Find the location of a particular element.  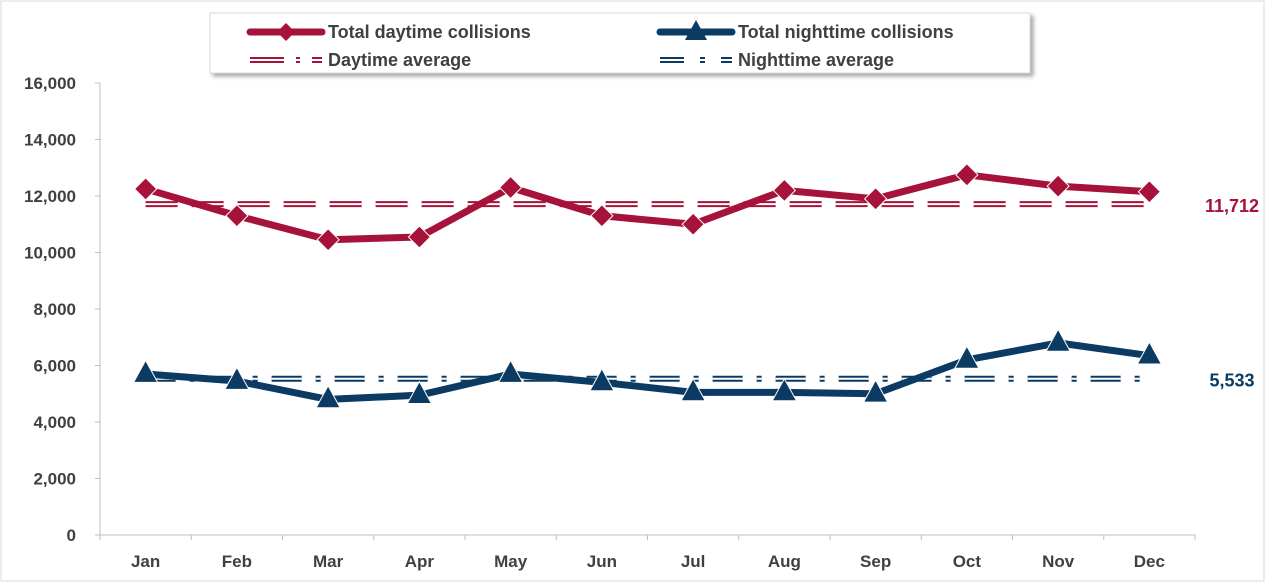

end-labels: 11,712 5,533 is located at coordinates (1232, 293).